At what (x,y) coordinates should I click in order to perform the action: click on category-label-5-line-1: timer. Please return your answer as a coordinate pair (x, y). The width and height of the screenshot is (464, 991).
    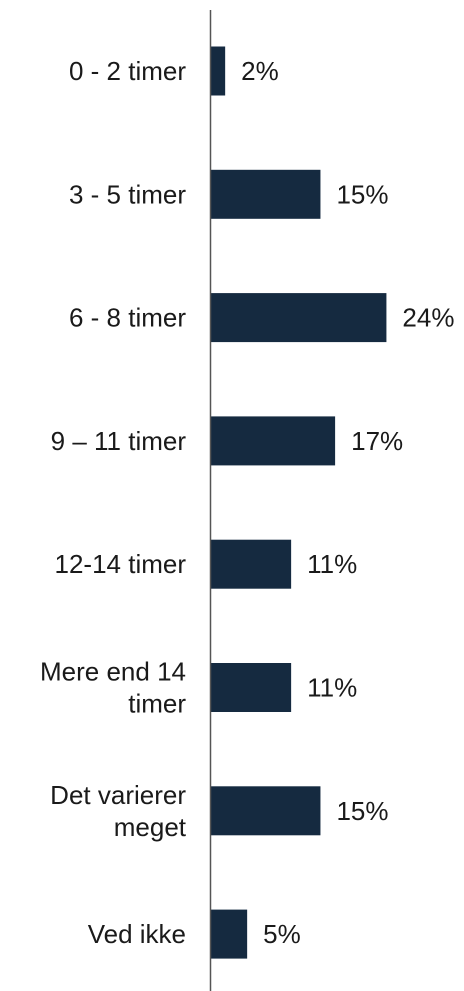
    Looking at the image, I should click on (157, 704).